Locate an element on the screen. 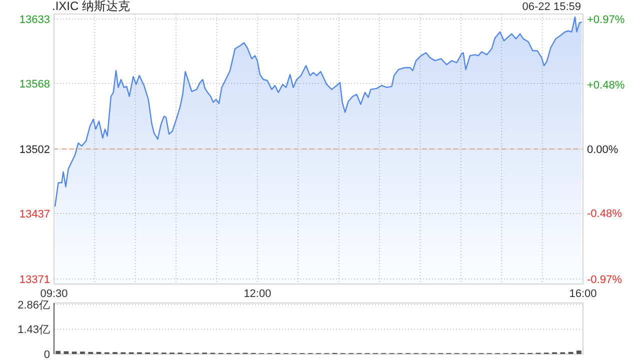 The image size is (640, 360). y-tick-label: 13568 is located at coordinates (34, 84).